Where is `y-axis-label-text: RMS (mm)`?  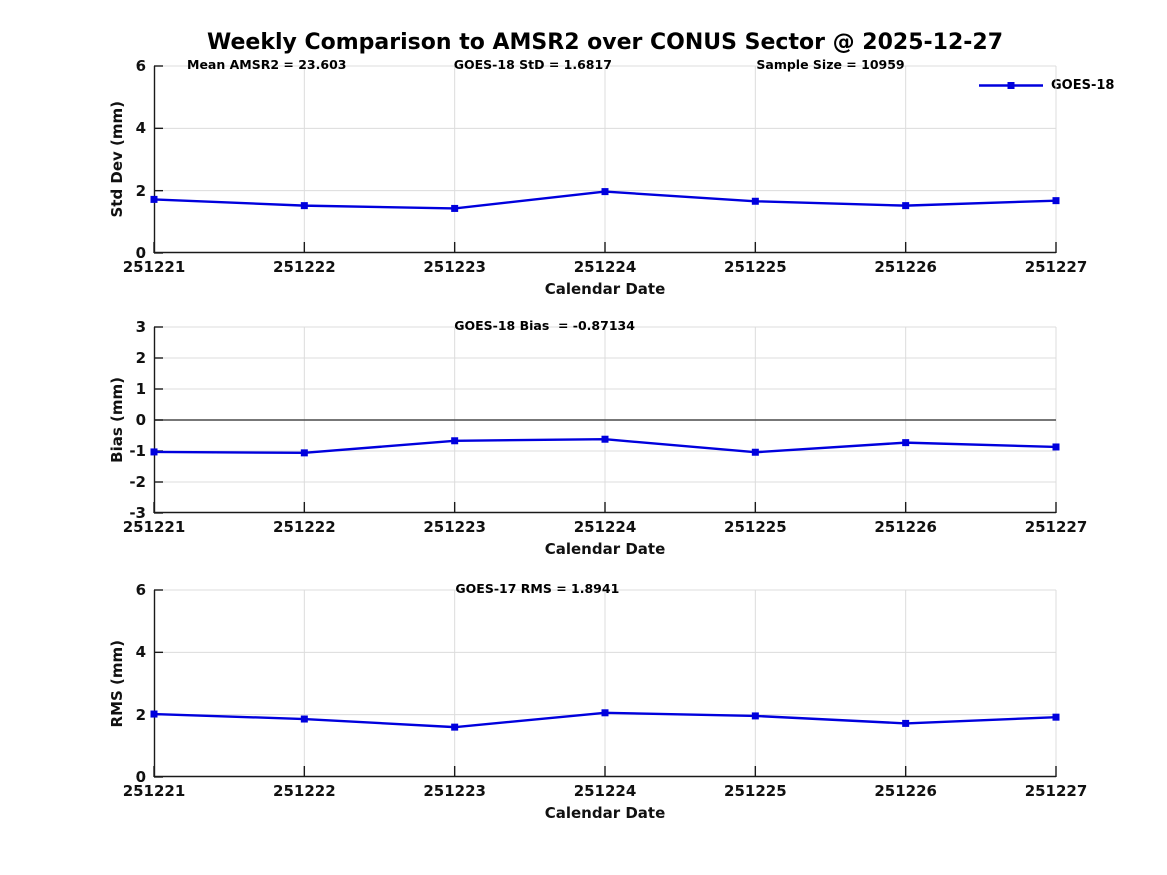 y-axis-label-text: RMS (mm) is located at coordinates (117, 683).